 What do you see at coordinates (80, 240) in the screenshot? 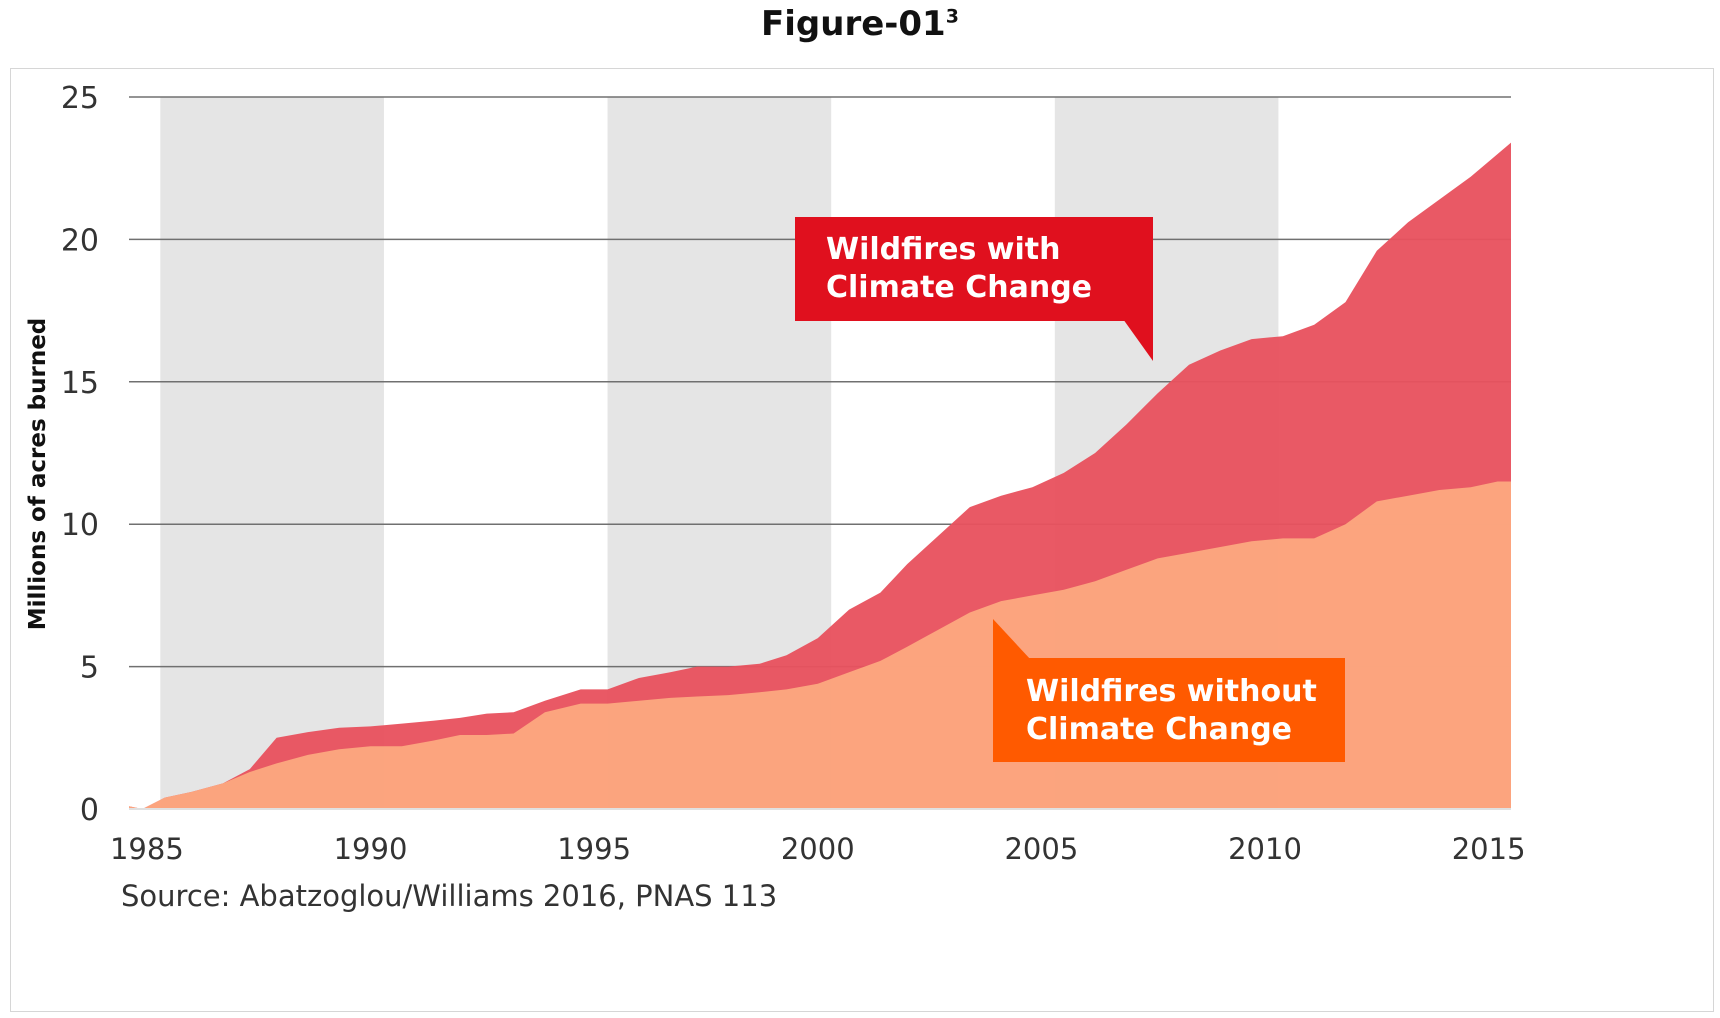
I see `y-tick-20: 20` at bounding box center [80, 240].